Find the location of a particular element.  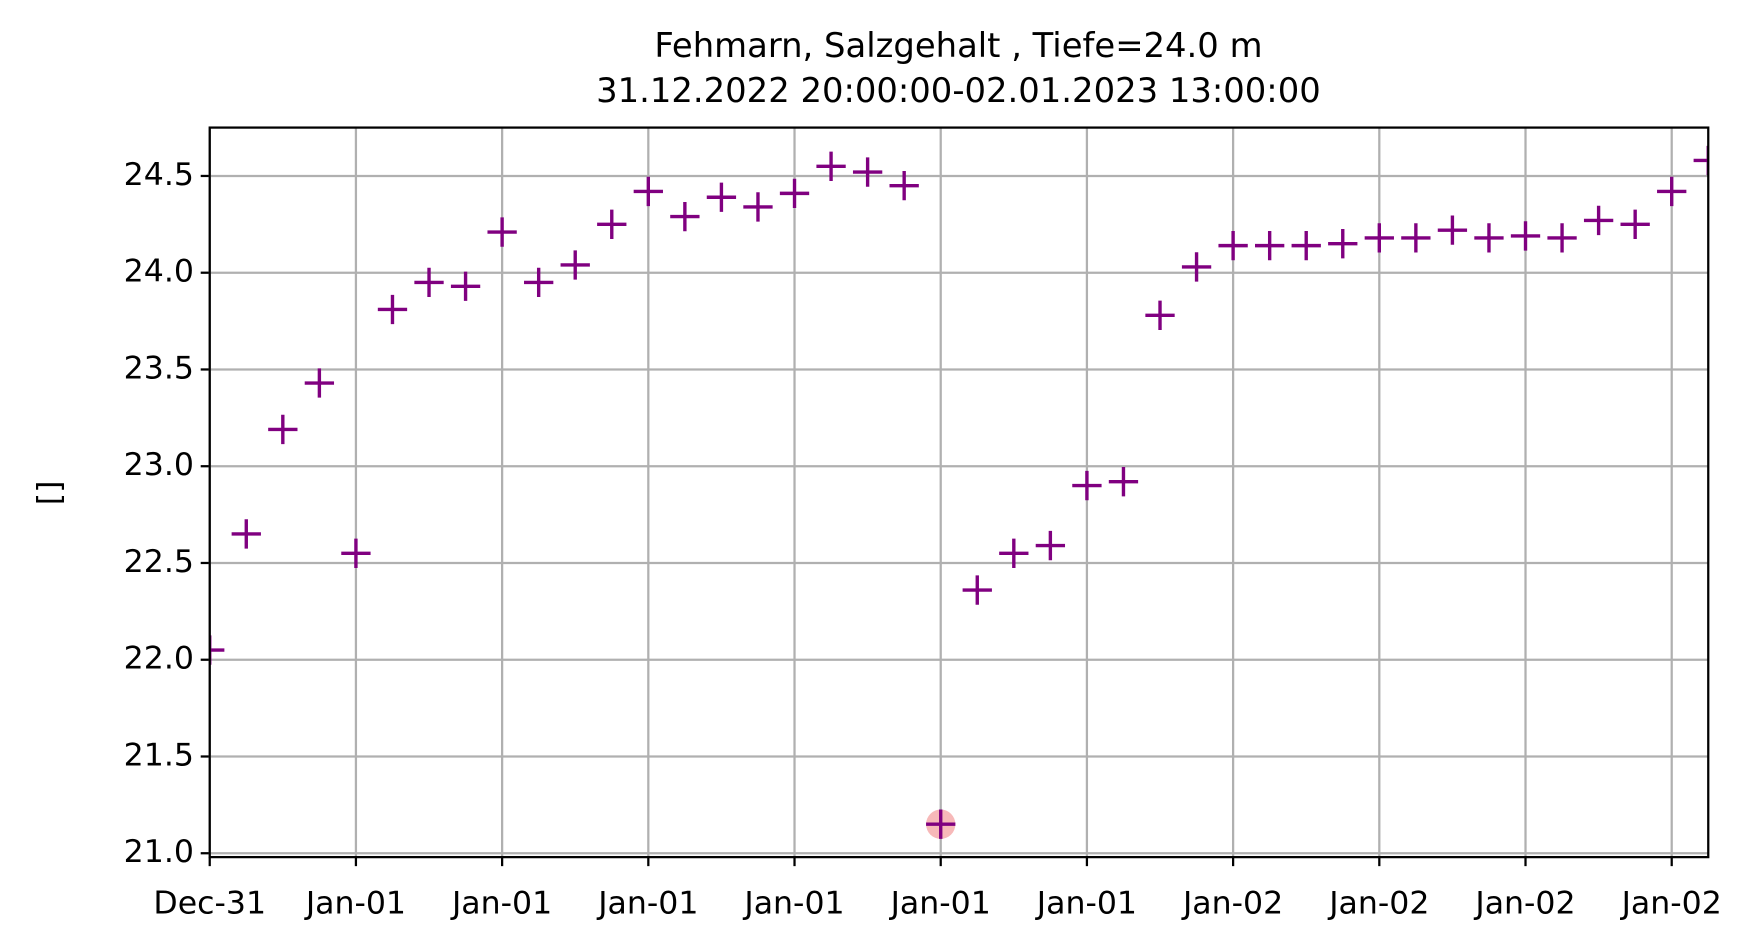

y-tick-label: 21.5 is located at coordinates (159, 755).